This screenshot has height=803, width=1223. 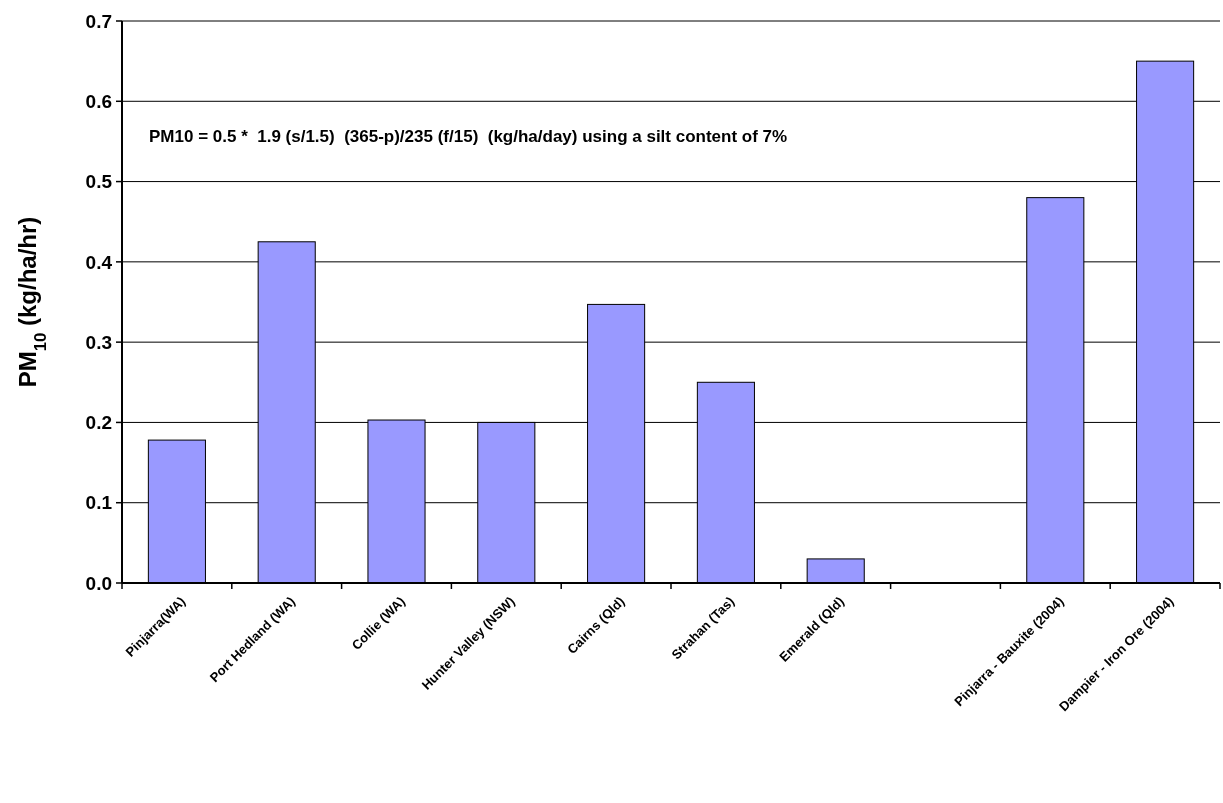 I want to click on y-tick-label: 0.3, so click(x=98, y=342).